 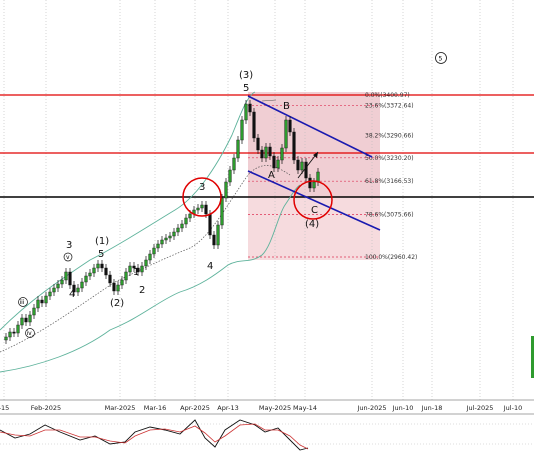 I want to click on wave-label-iii: iii, so click(x=22, y=302).